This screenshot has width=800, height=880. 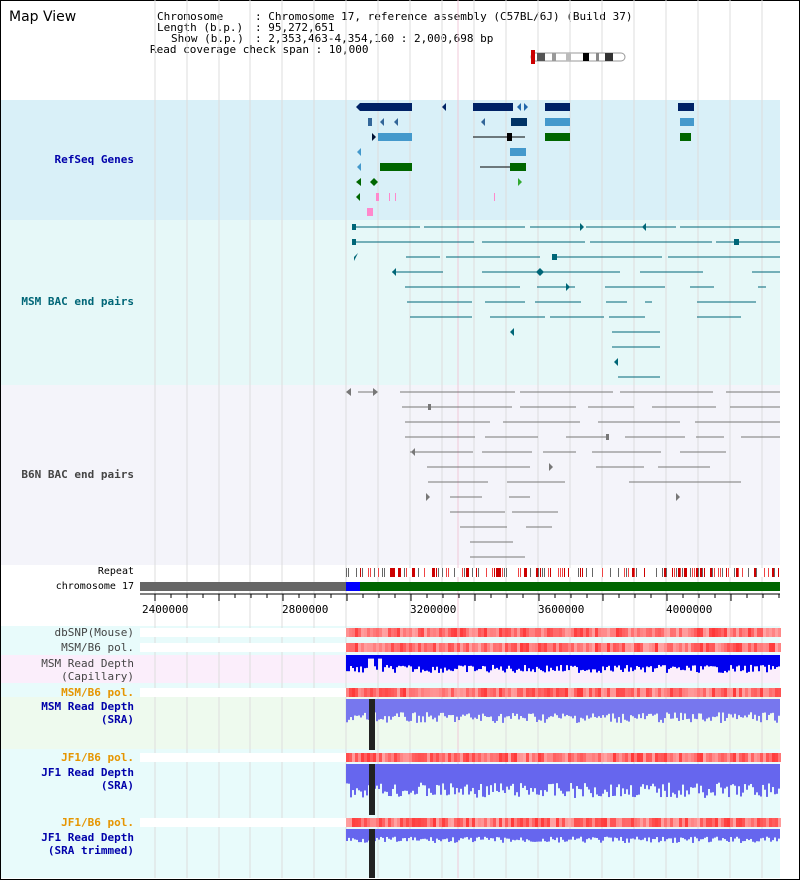 What do you see at coordinates (87, 706) in the screenshot?
I see `track-label-msm-depth-sra-1: MSM Read Depth` at bounding box center [87, 706].